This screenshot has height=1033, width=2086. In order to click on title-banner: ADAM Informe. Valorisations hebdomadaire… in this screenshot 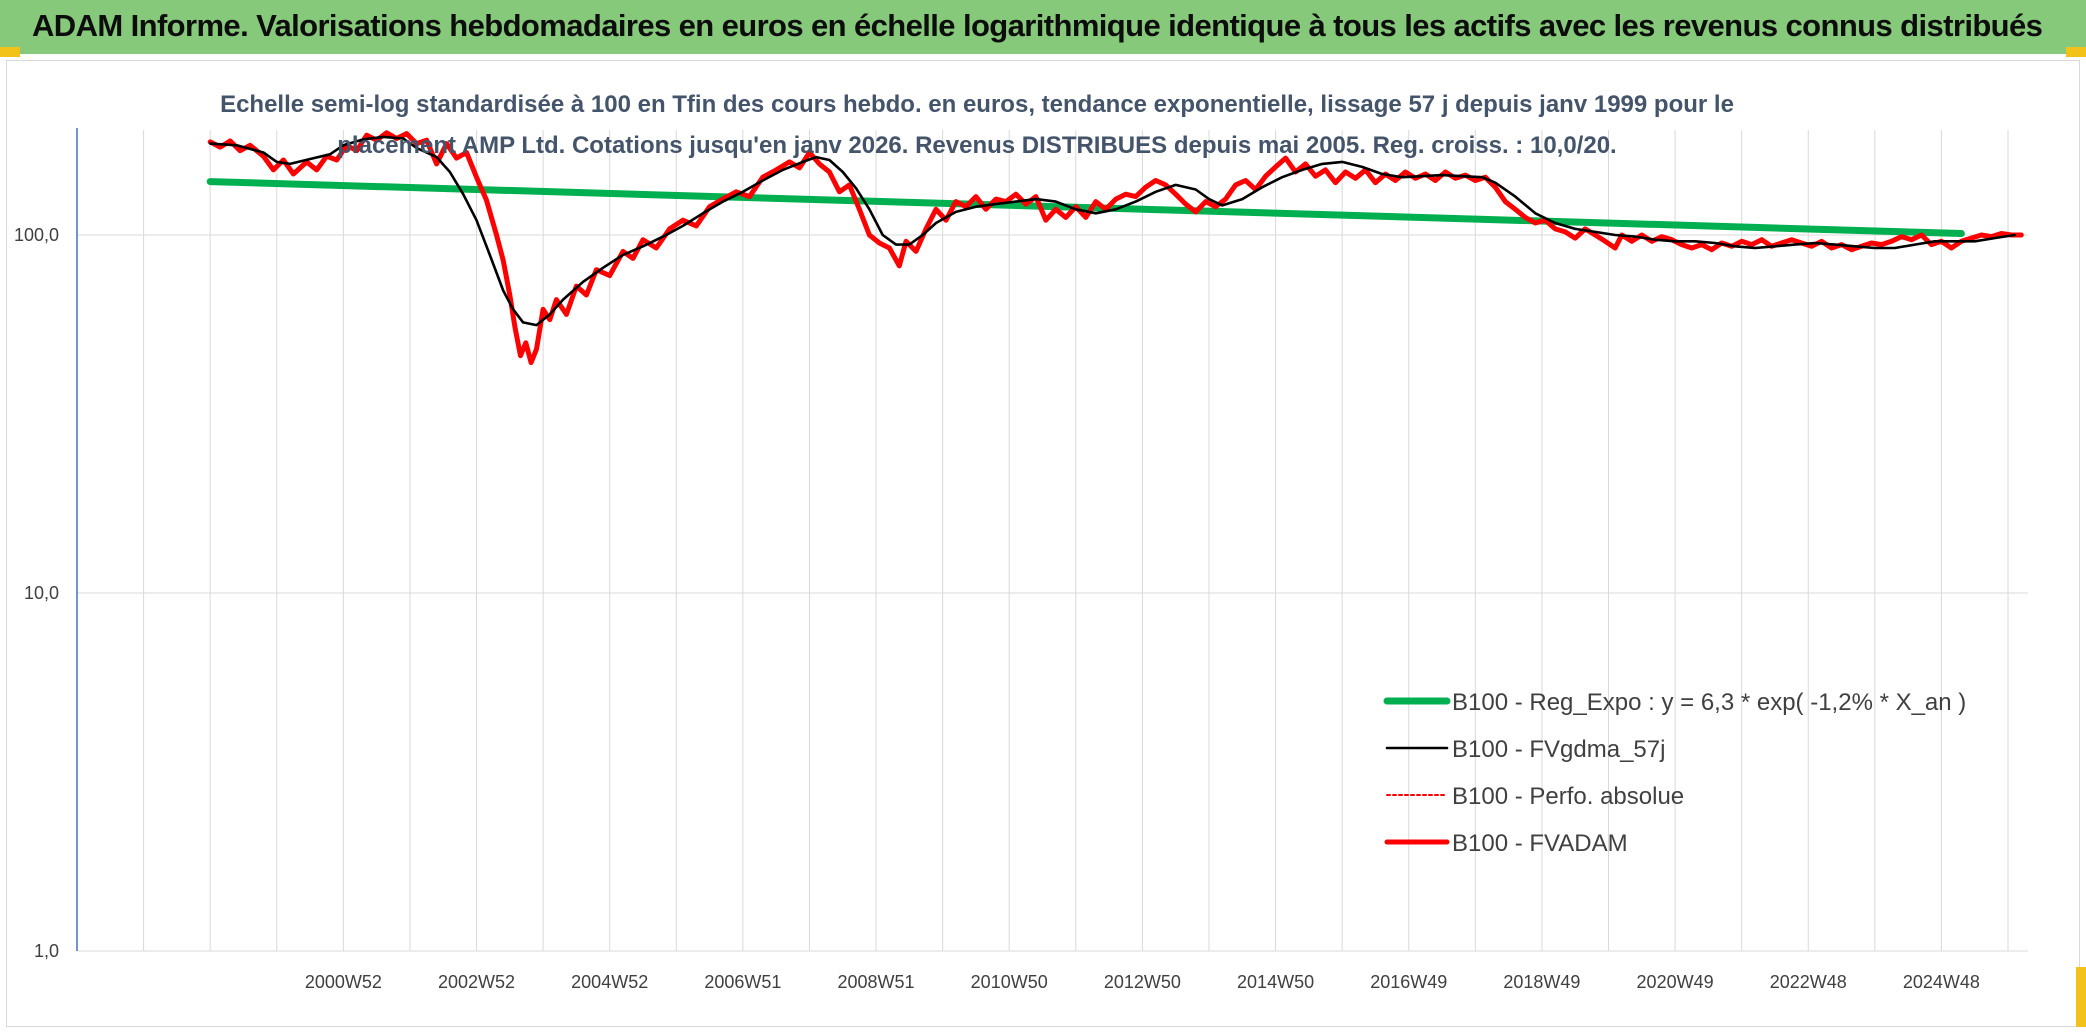, I will do `click(1043, 28)`.